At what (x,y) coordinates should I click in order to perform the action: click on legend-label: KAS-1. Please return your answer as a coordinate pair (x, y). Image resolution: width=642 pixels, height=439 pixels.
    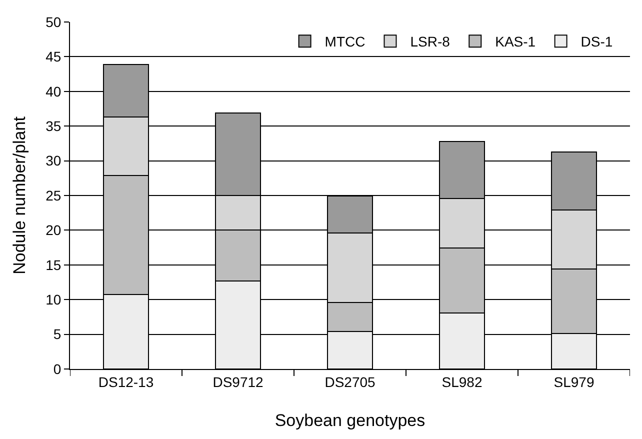
    Looking at the image, I should click on (515, 42).